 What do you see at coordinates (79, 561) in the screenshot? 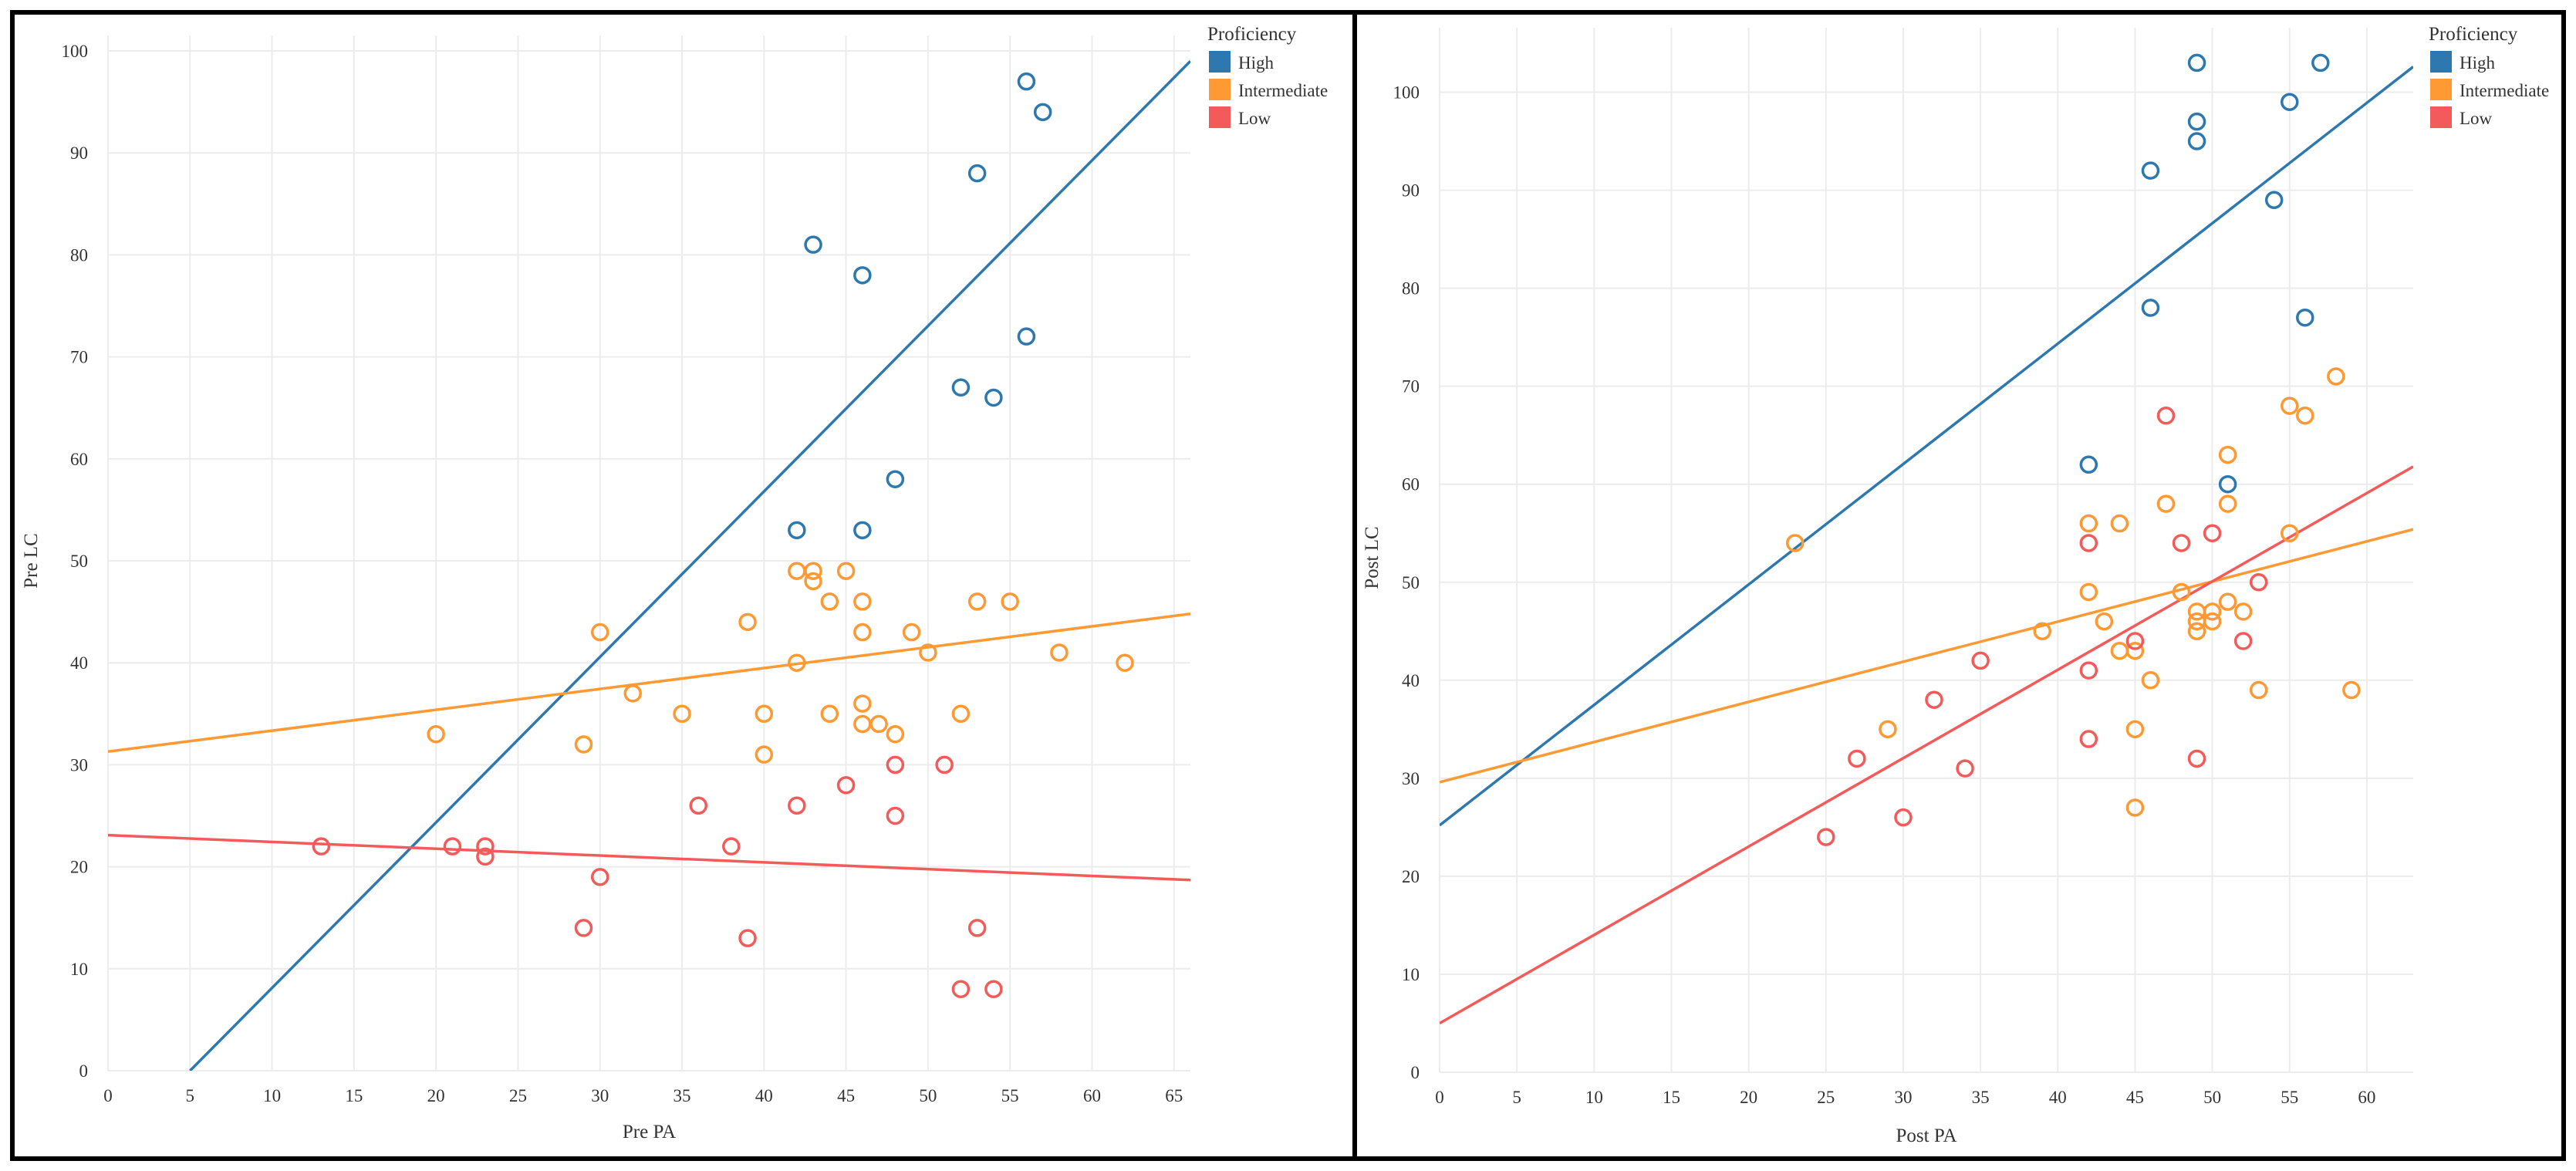
I see `pre-y-tick-label: 50` at bounding box center [79, 561].